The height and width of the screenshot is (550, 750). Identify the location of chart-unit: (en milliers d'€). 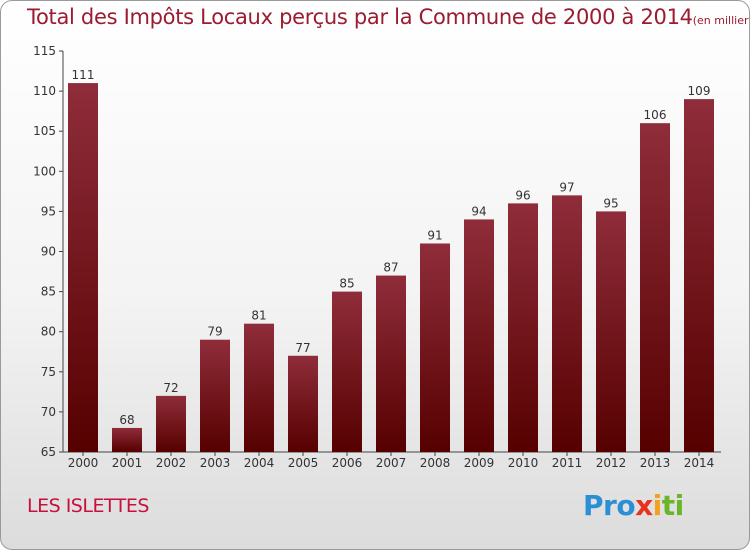
(720, 20).